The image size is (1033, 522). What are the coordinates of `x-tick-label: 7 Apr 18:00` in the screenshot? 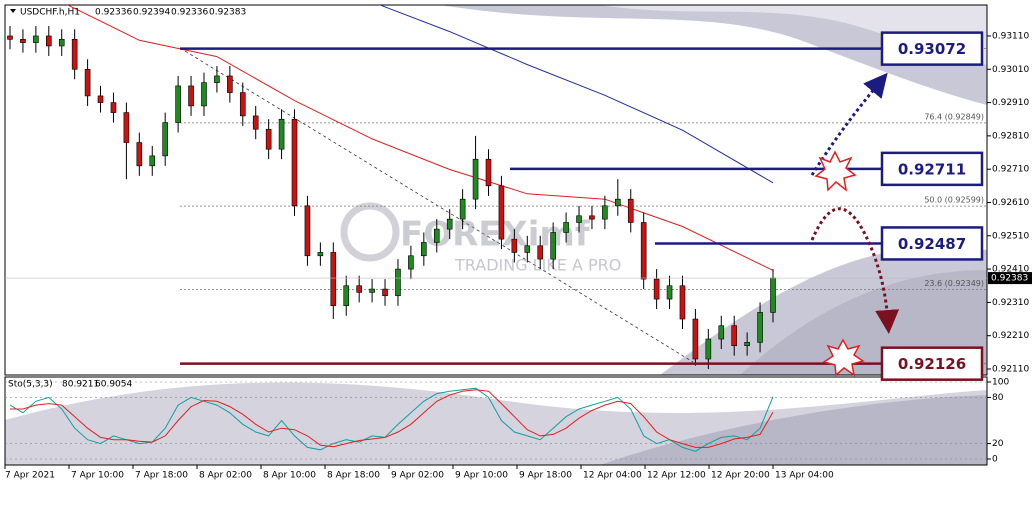 It's located at (161, 476).